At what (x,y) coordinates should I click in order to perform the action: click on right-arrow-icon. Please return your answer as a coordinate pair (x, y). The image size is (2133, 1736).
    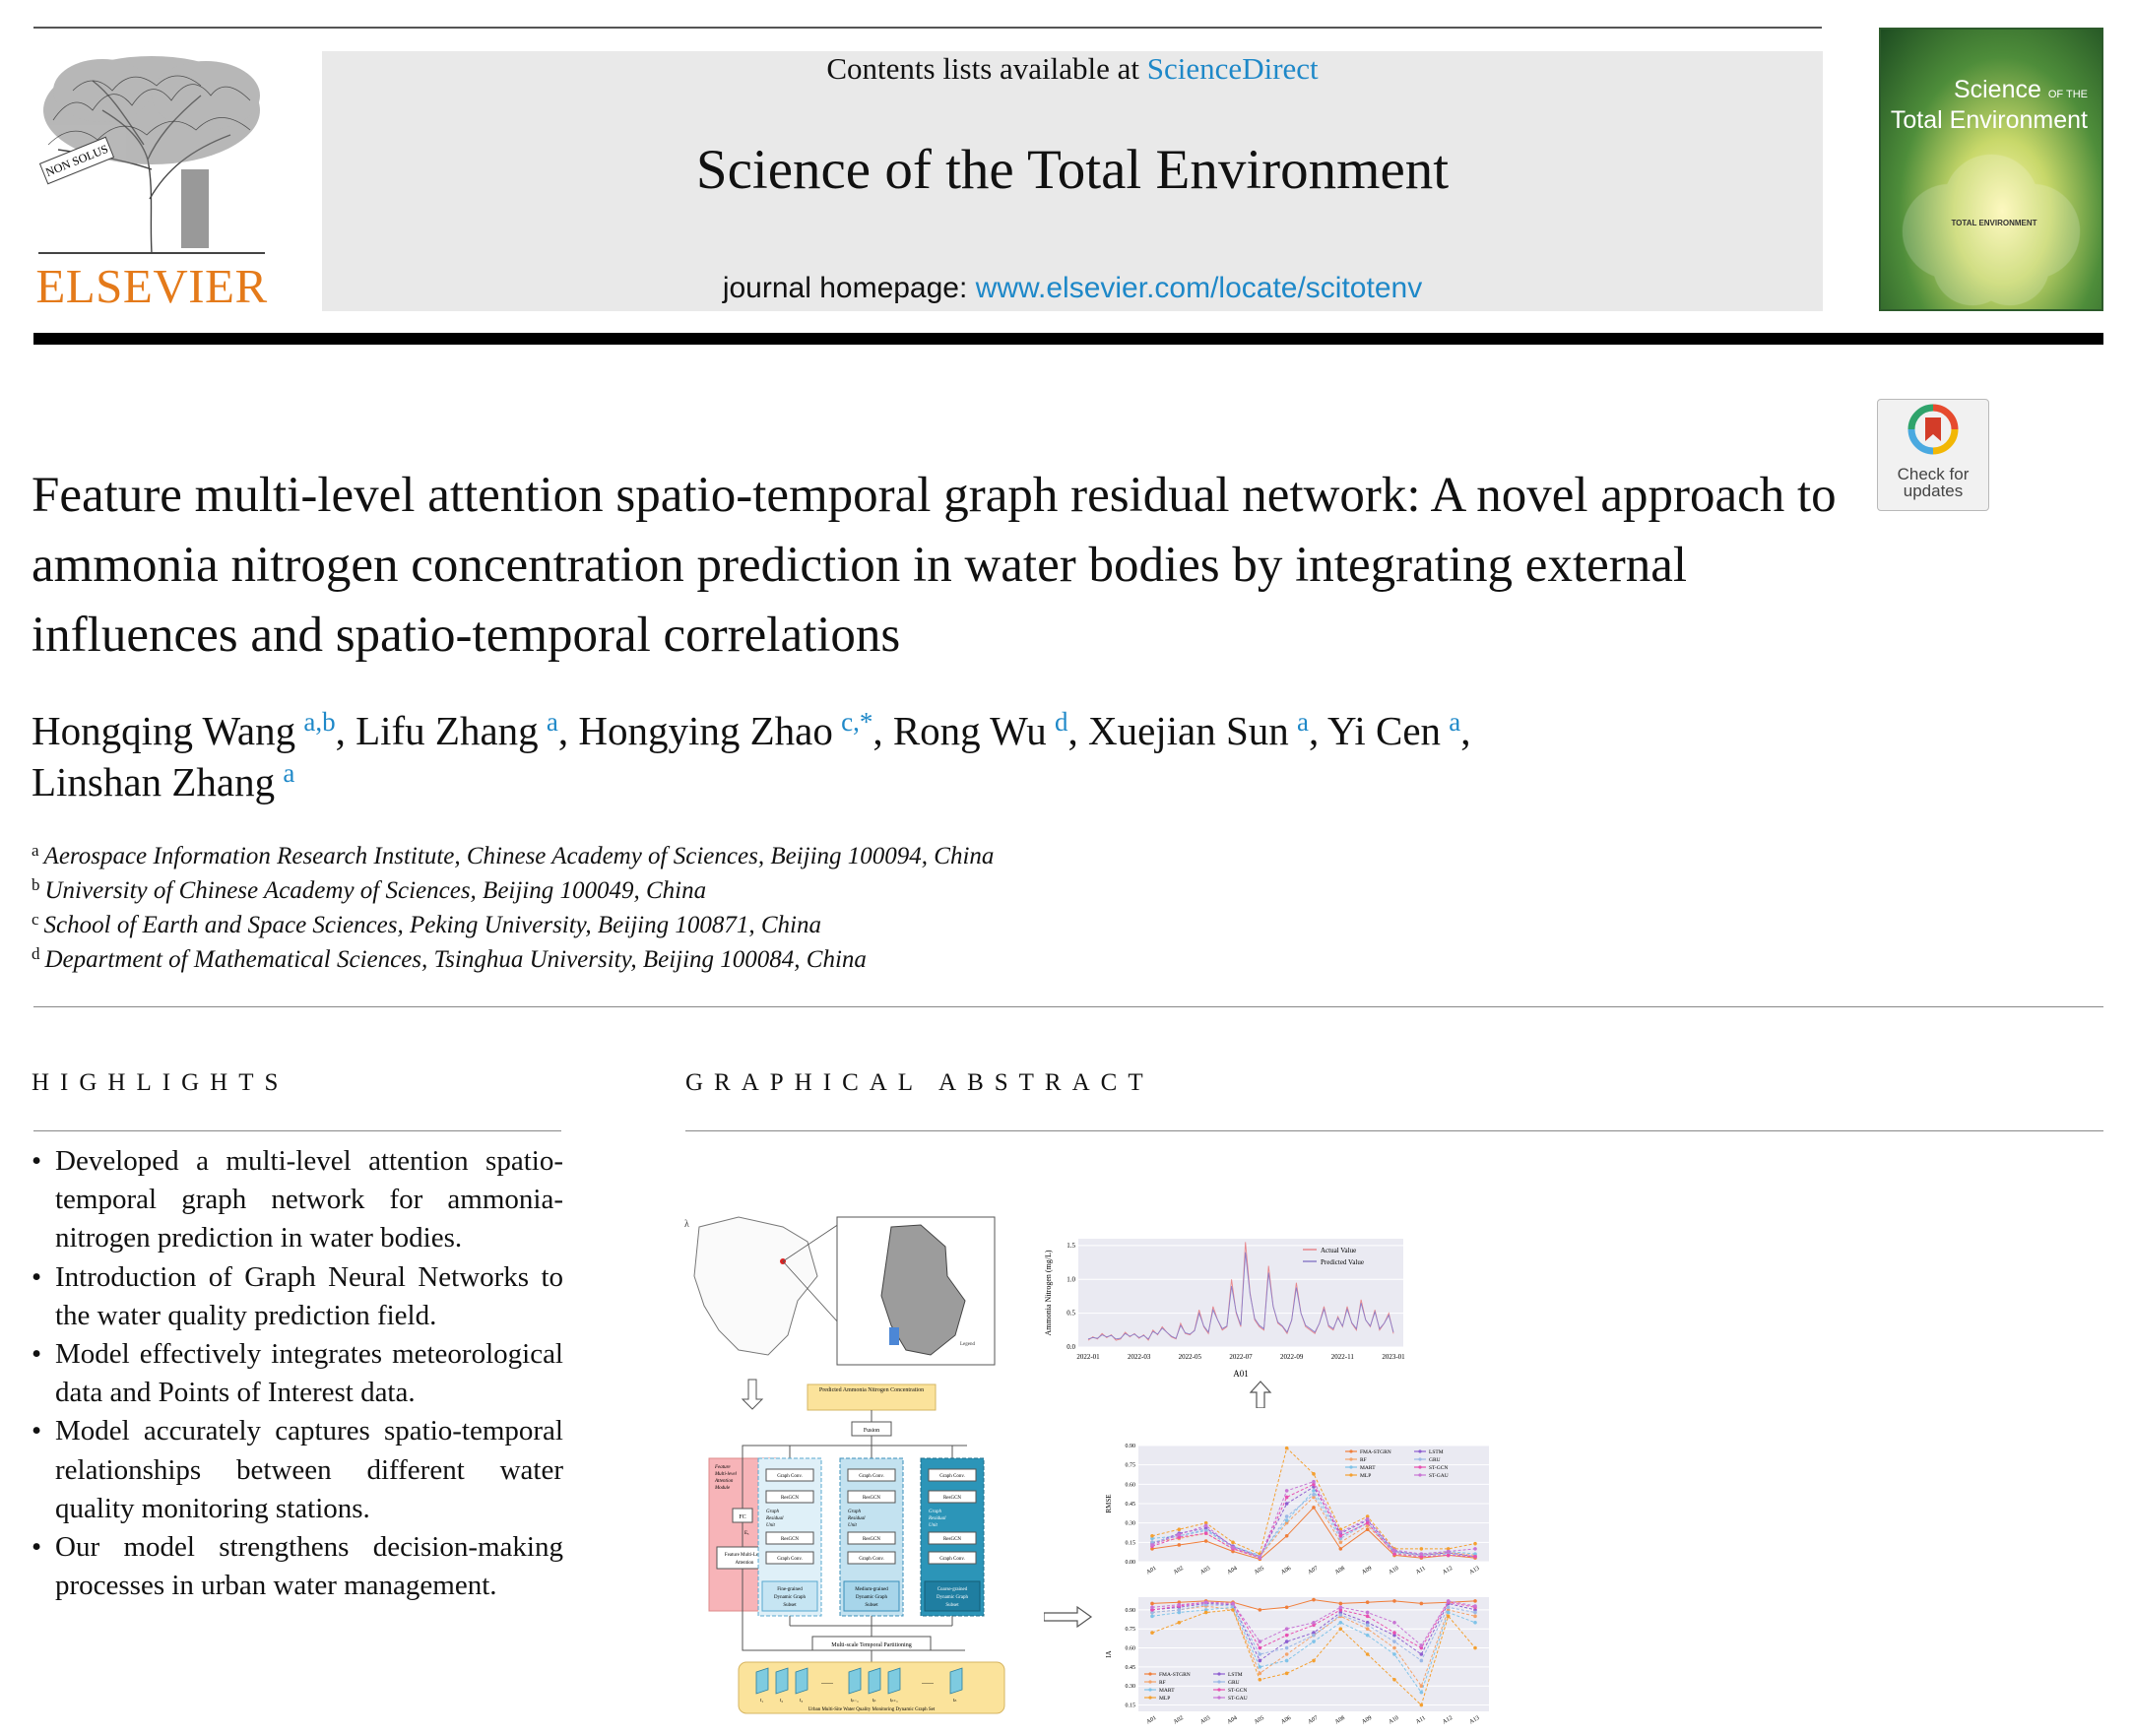
    Looking at the image, I should click on (1068, 1617).